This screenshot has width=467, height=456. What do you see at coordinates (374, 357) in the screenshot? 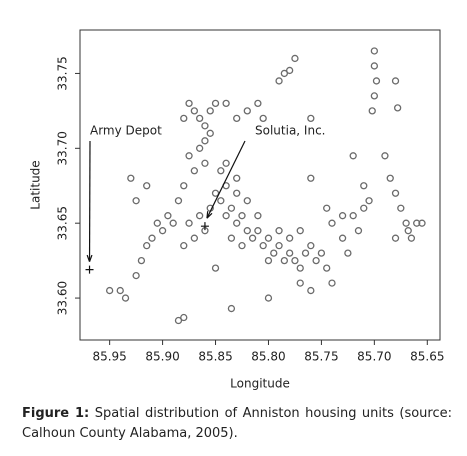
I see `x-tick-label: 85.70` at bounding box center [374, 357].